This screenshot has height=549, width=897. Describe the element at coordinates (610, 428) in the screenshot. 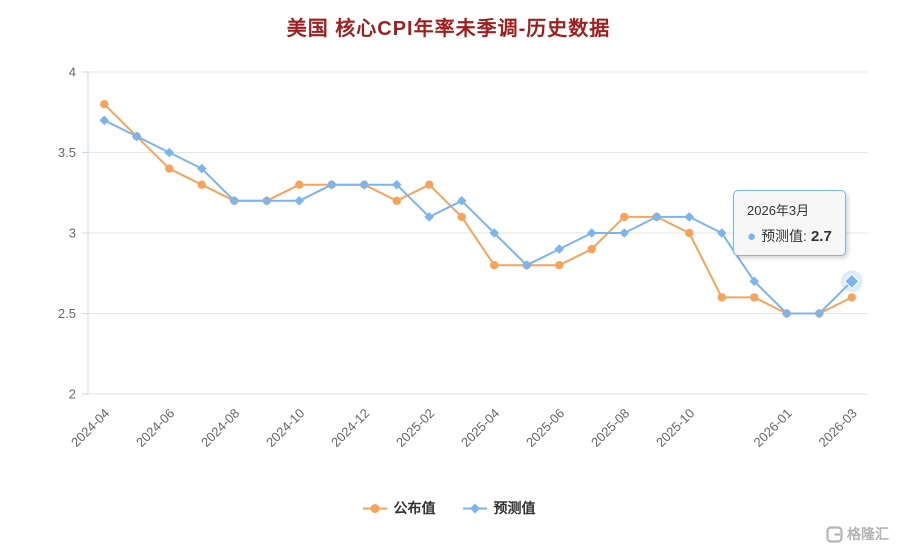

I see `x-tick-label: 2025-08` at that location.